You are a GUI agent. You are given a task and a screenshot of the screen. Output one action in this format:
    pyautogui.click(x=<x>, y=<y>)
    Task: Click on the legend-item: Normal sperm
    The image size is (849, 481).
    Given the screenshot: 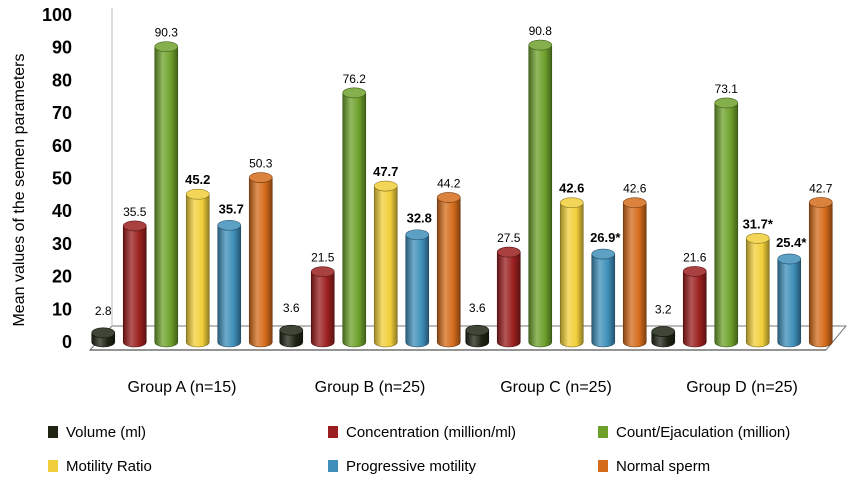 What is the action you would take?
    pyautogui.click(x=654, y=466)
    